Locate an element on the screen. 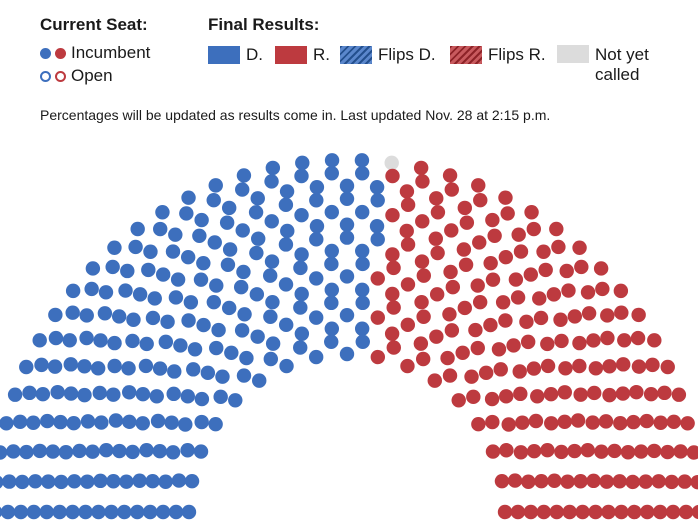 This screenshot has height=522, width=698. dem-swatch-icon is located at coordinates (224, 55).